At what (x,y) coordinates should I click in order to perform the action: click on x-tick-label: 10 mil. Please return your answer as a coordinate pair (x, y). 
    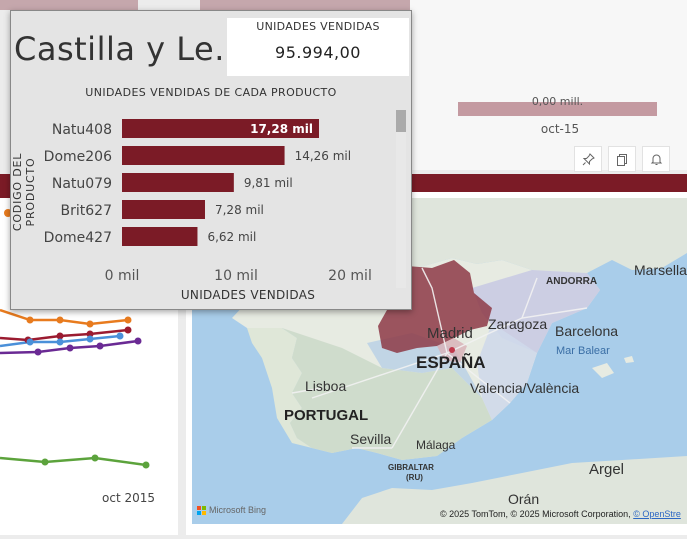
    Looking at the image, I should click on (236, 276).